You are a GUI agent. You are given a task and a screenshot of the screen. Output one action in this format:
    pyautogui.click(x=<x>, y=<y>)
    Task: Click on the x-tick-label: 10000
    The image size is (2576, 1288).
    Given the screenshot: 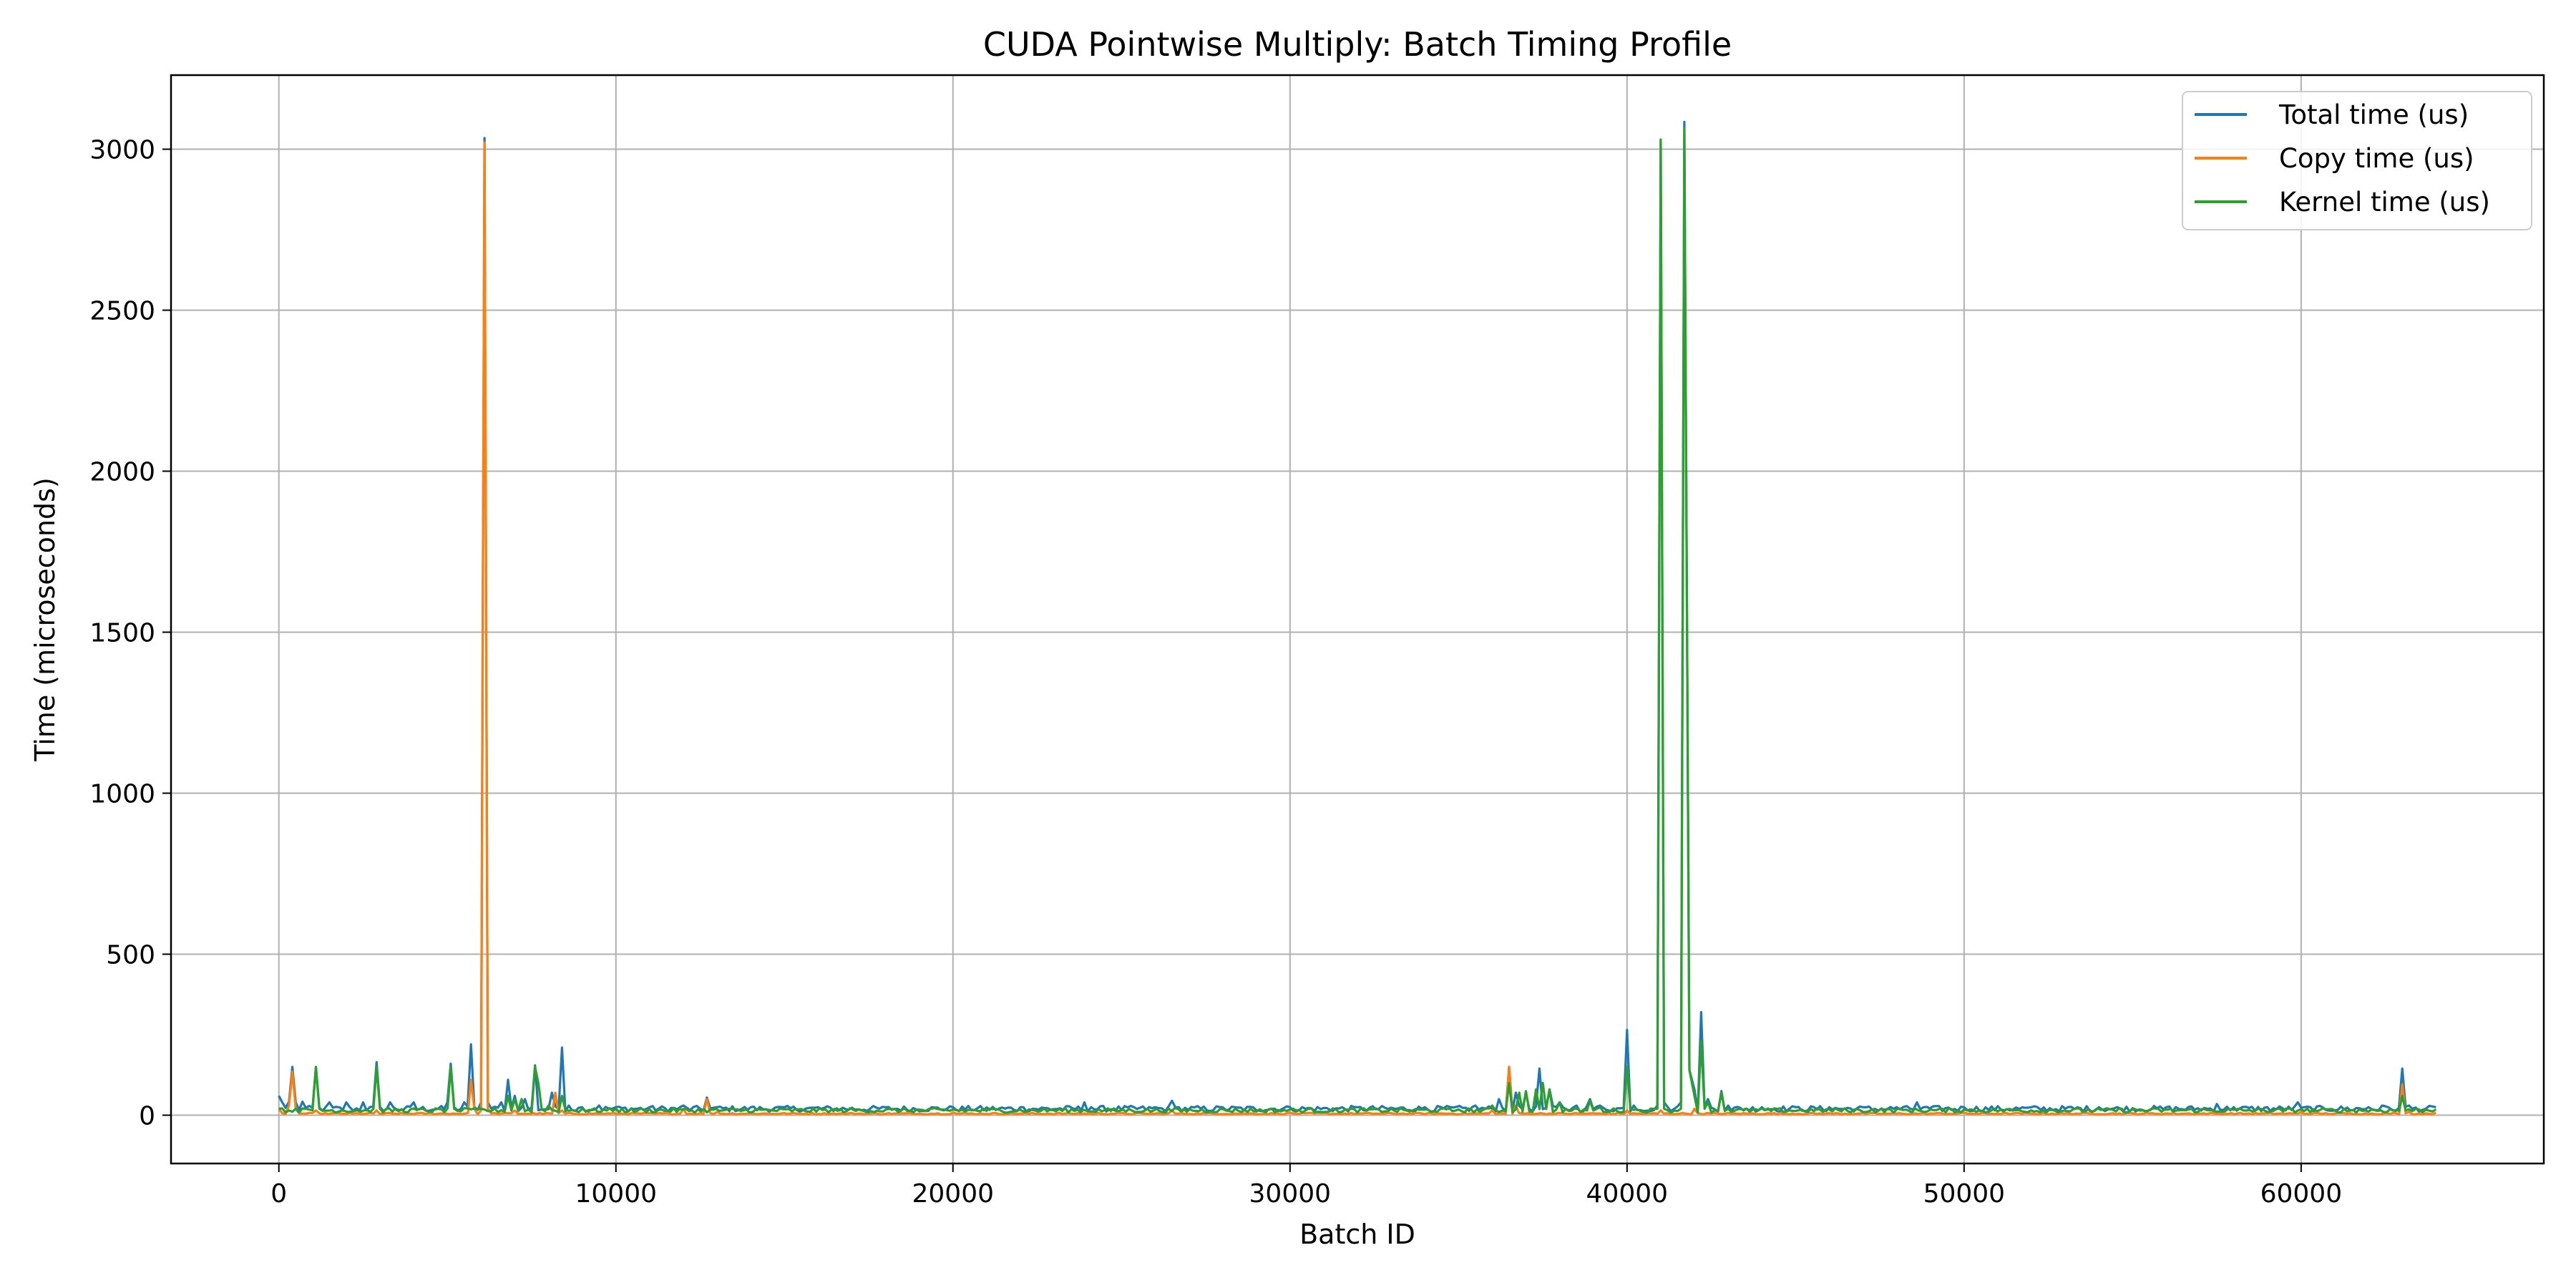 What is the action you would take?
    pyautogui.click(x=616, y=1194)
    